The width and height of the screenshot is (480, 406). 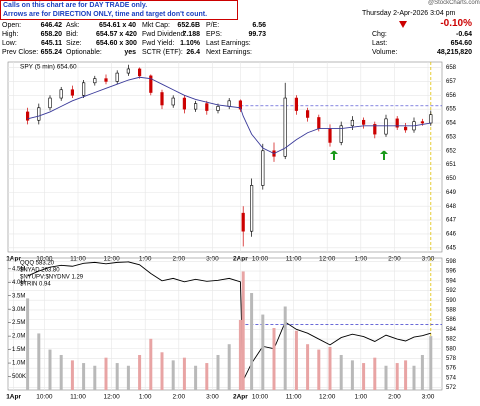 What do you see at coordinates (228, 43) in the screenshot?
I see `quote-label: Last Earnings:` at bounding box center [228, 43].